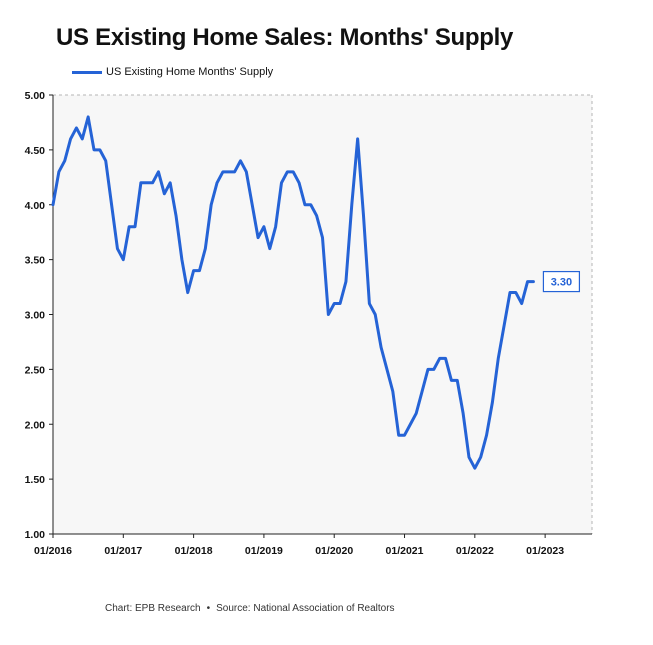  Describe the element at coordinates (123, 551) in the screenshot. I see `x-tick-label: 01/2017` at that location.